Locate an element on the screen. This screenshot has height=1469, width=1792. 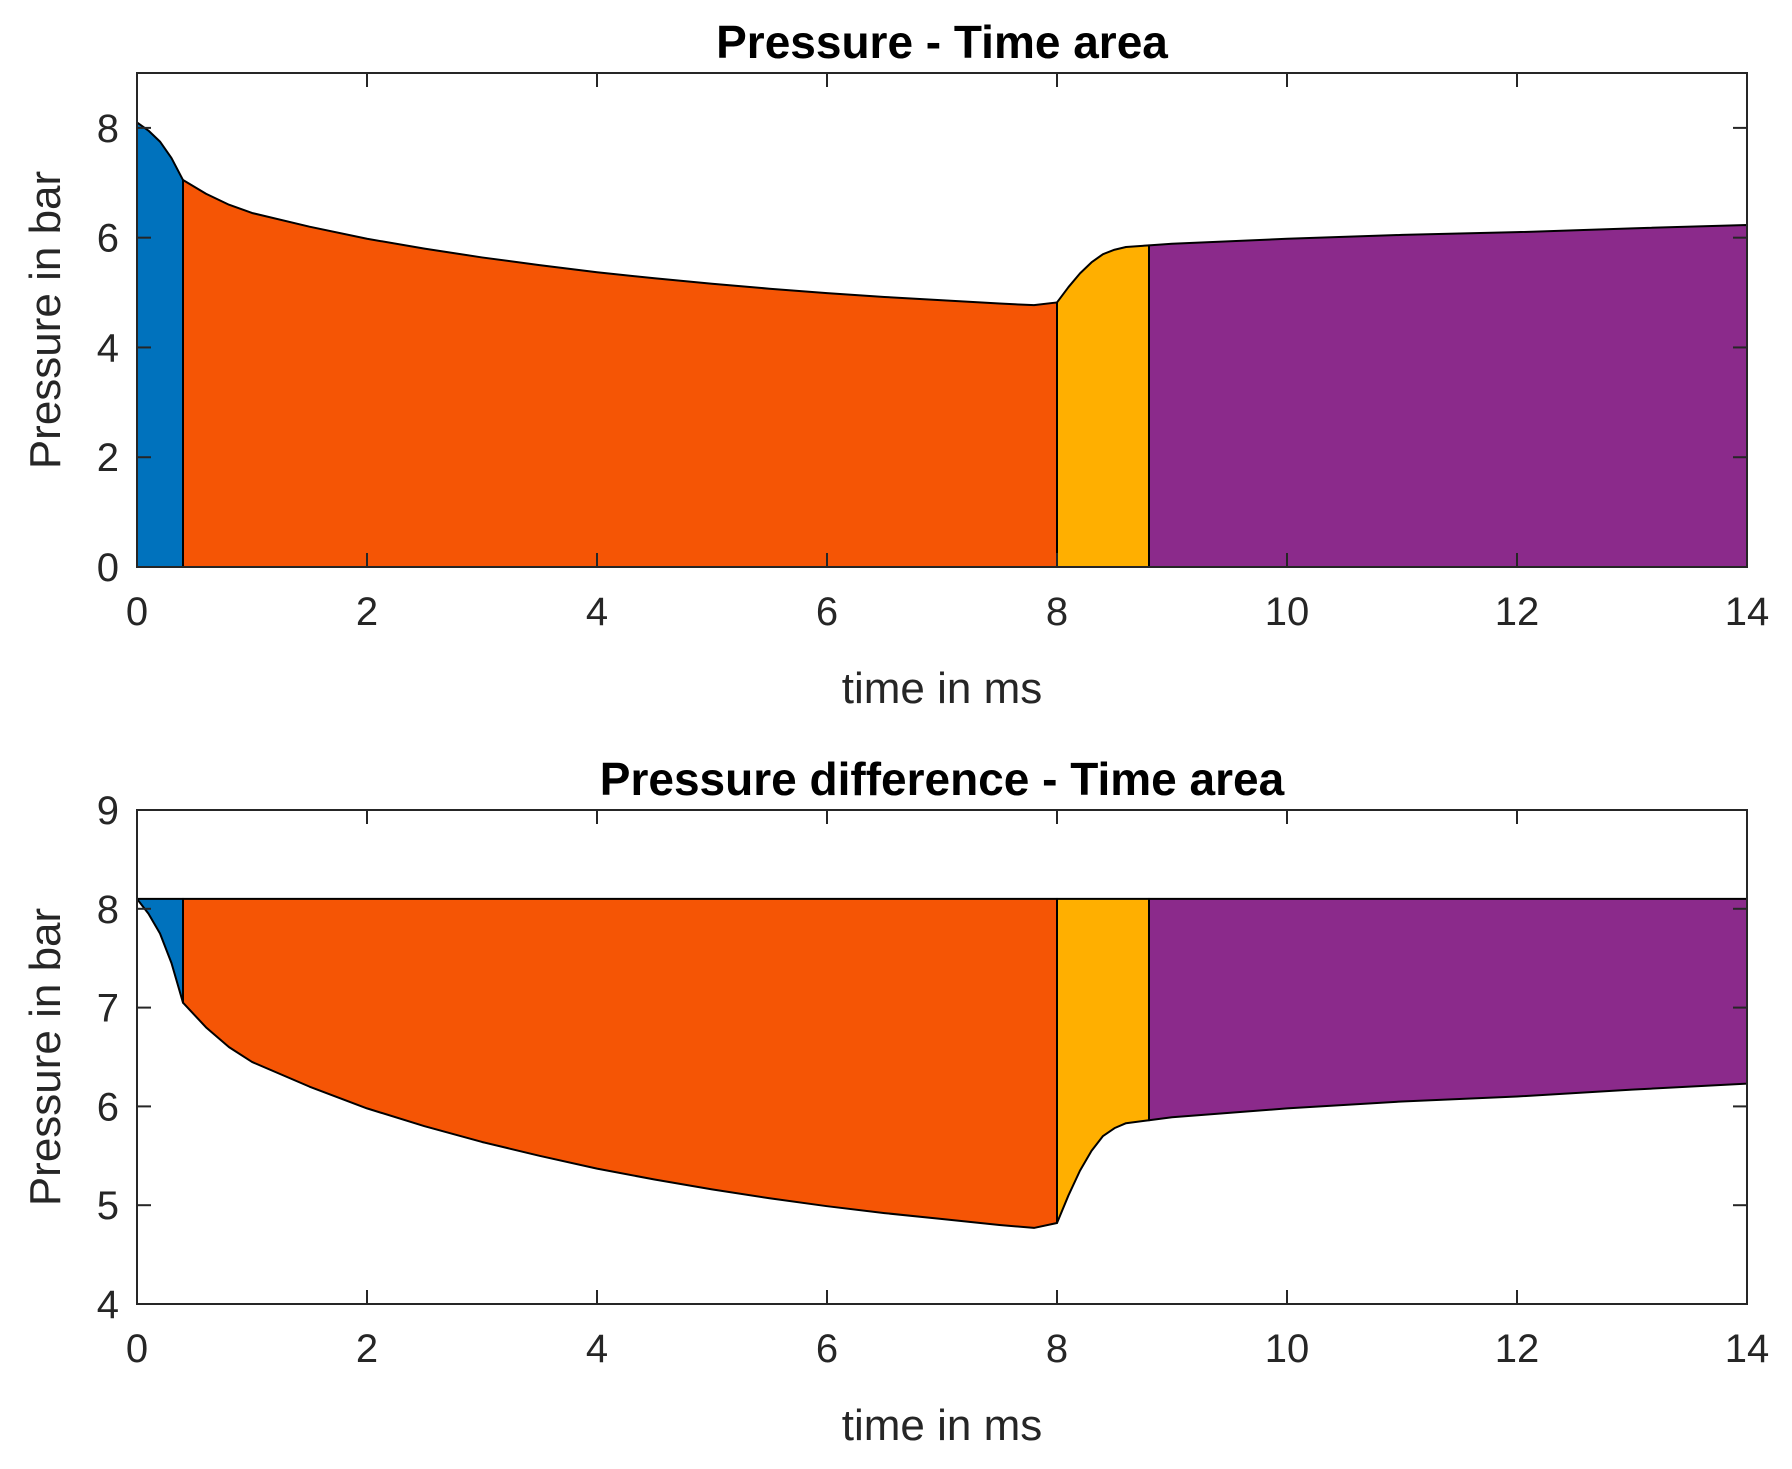
y-tick-label: 0 is located at coordinates (108, 568).